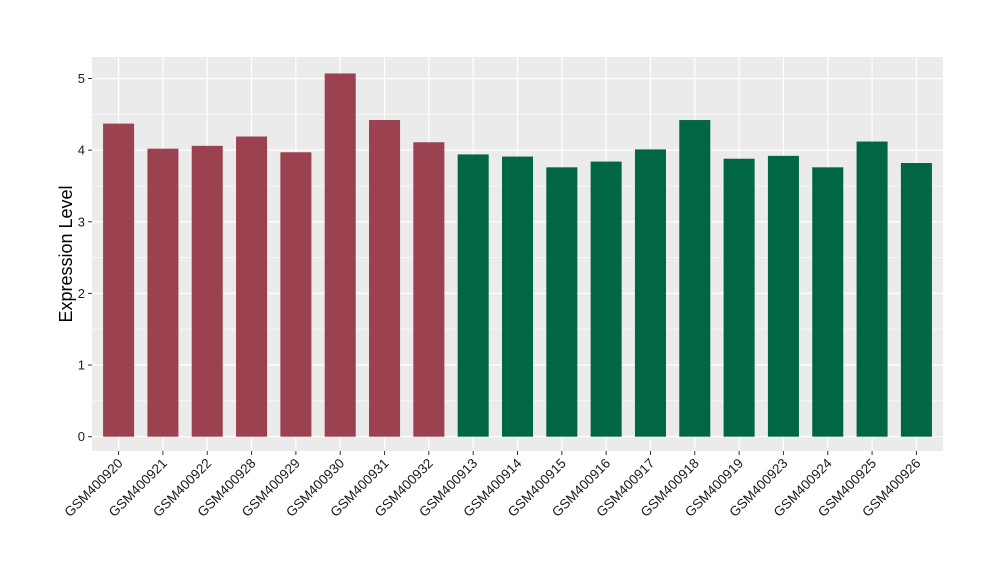 This screenshot has width=1000, height=580. Describe the element at coordinates (118, 280) in the screenshot. I see `bar-gsm400920` at that location.